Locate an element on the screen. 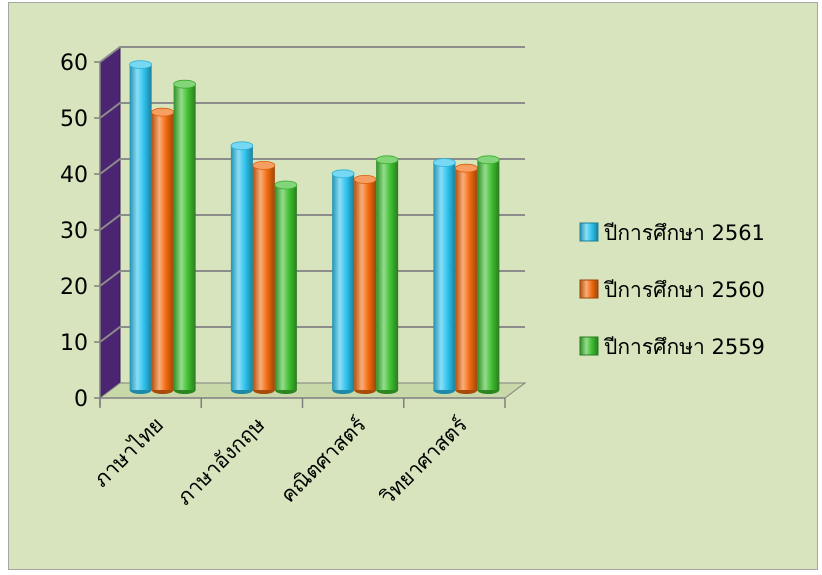 Image resolution: width=822 pixels, height=575 pixels. y-tick-label: 60 is located at coordinates (74, 63).